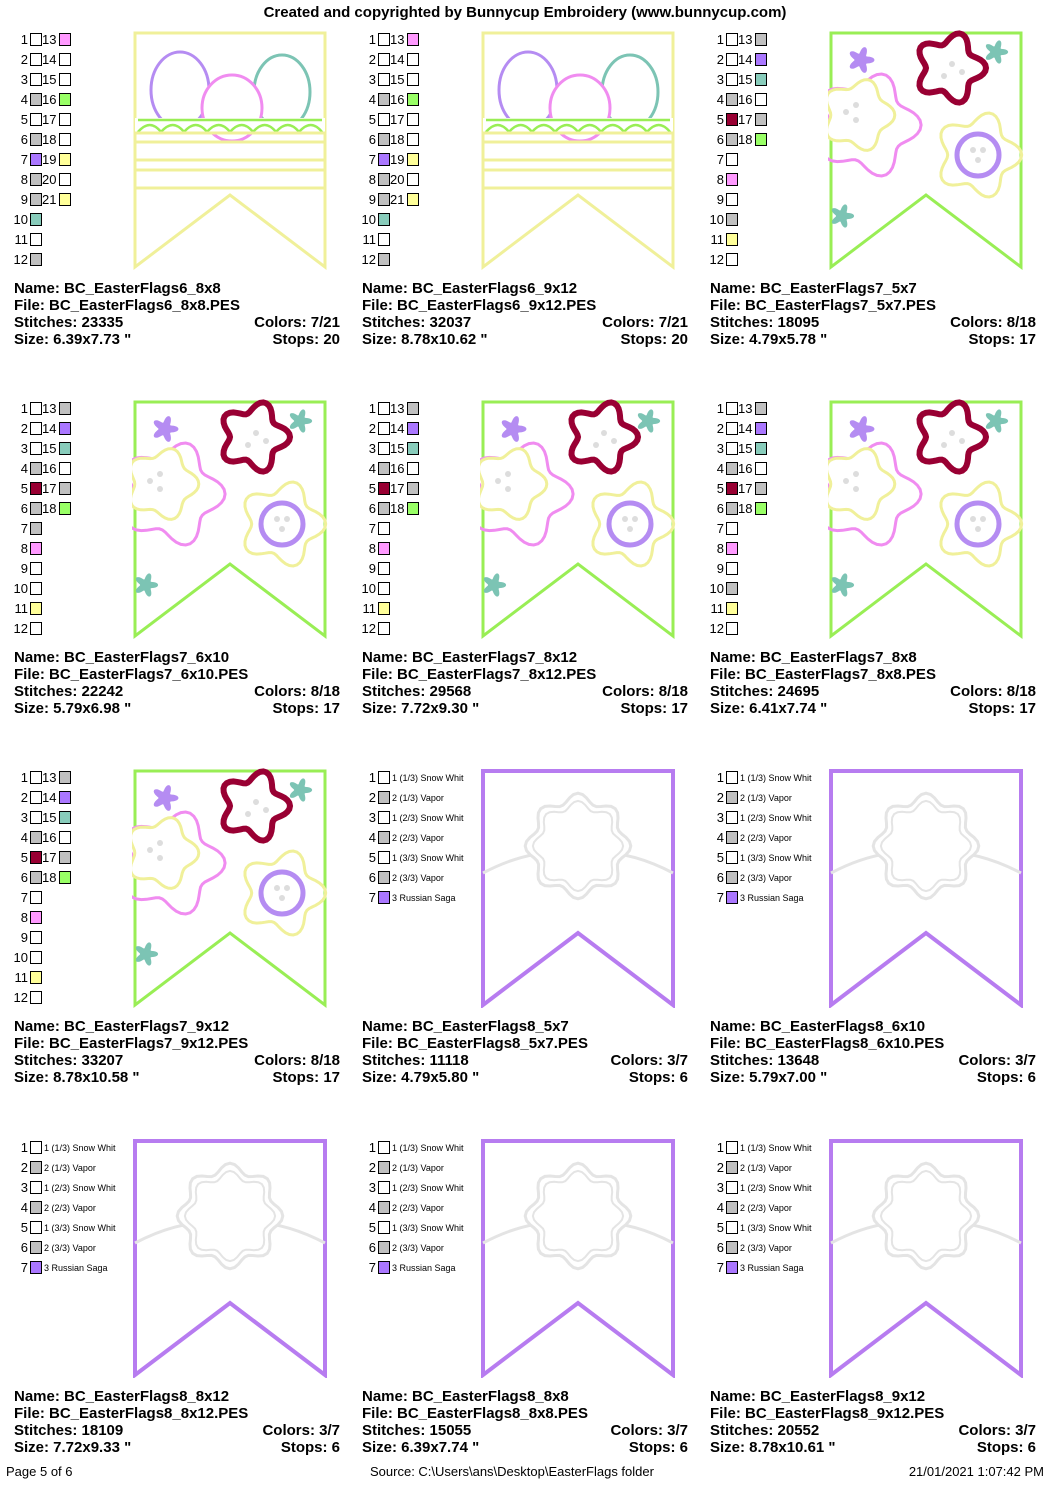  I want to click on palette-index: 18, so click(49, 877).